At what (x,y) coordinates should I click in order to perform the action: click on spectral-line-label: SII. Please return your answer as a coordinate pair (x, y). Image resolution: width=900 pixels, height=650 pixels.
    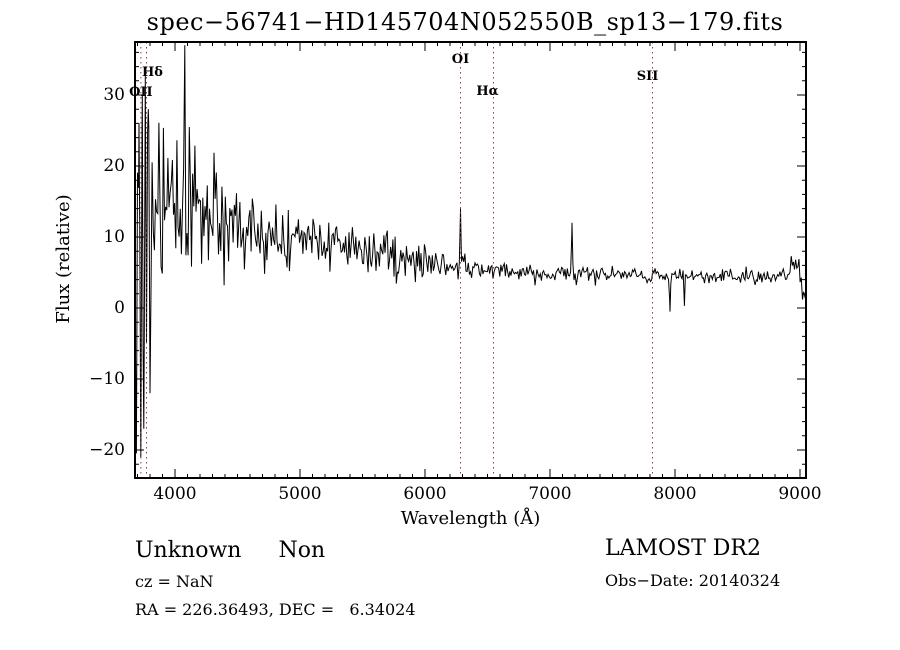
    Looking at the image, I should click on (647, 76).